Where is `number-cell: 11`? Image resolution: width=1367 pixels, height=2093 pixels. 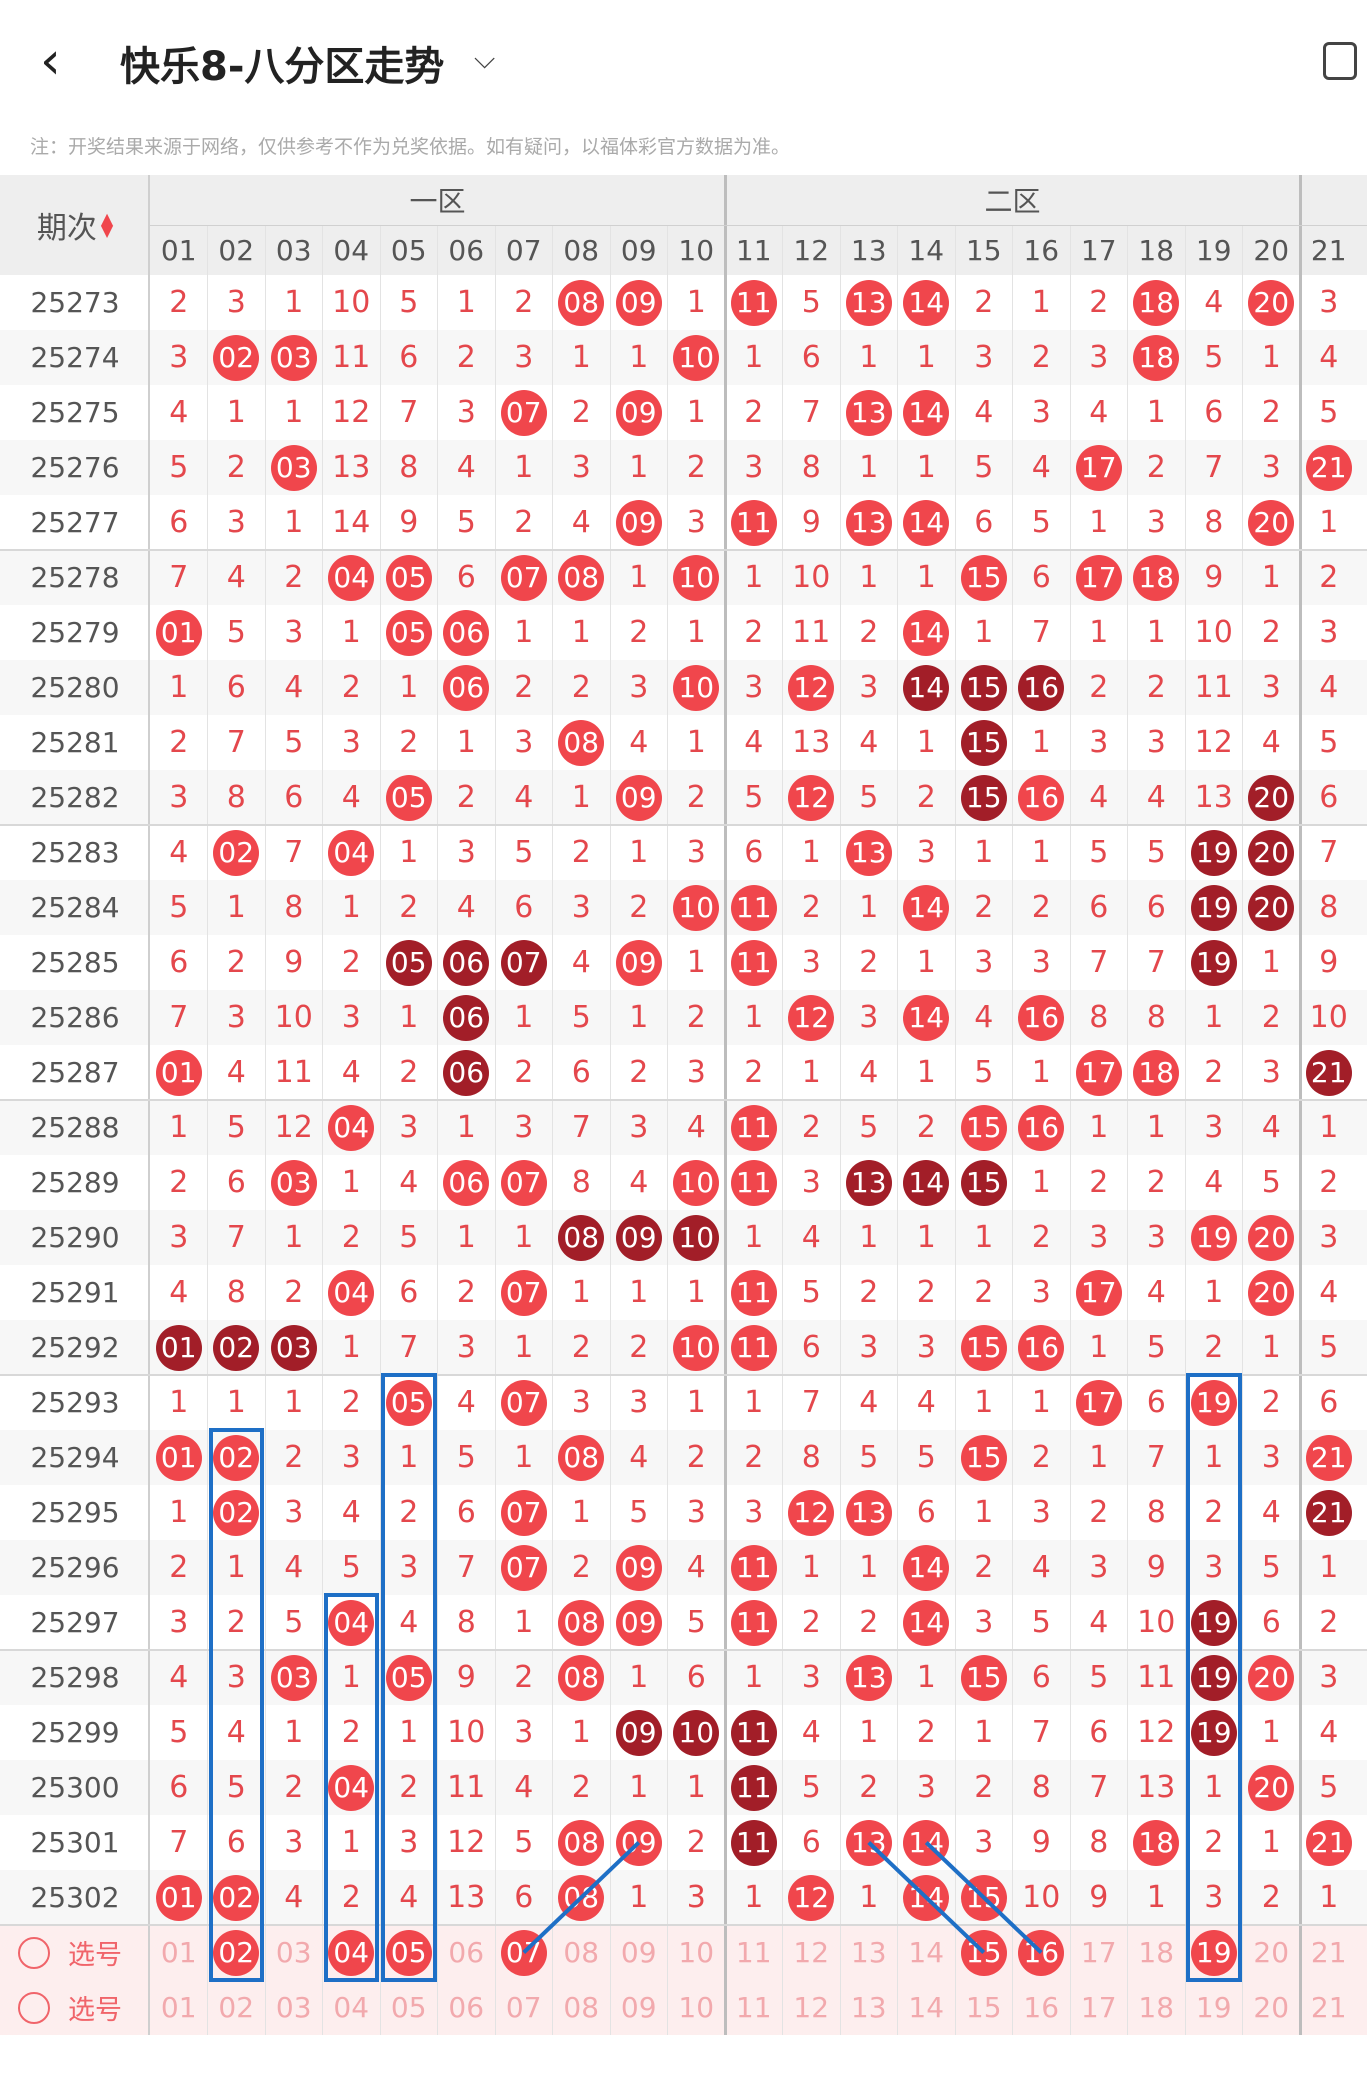 number-cell: 11 is located at coordinates (754, 1182).